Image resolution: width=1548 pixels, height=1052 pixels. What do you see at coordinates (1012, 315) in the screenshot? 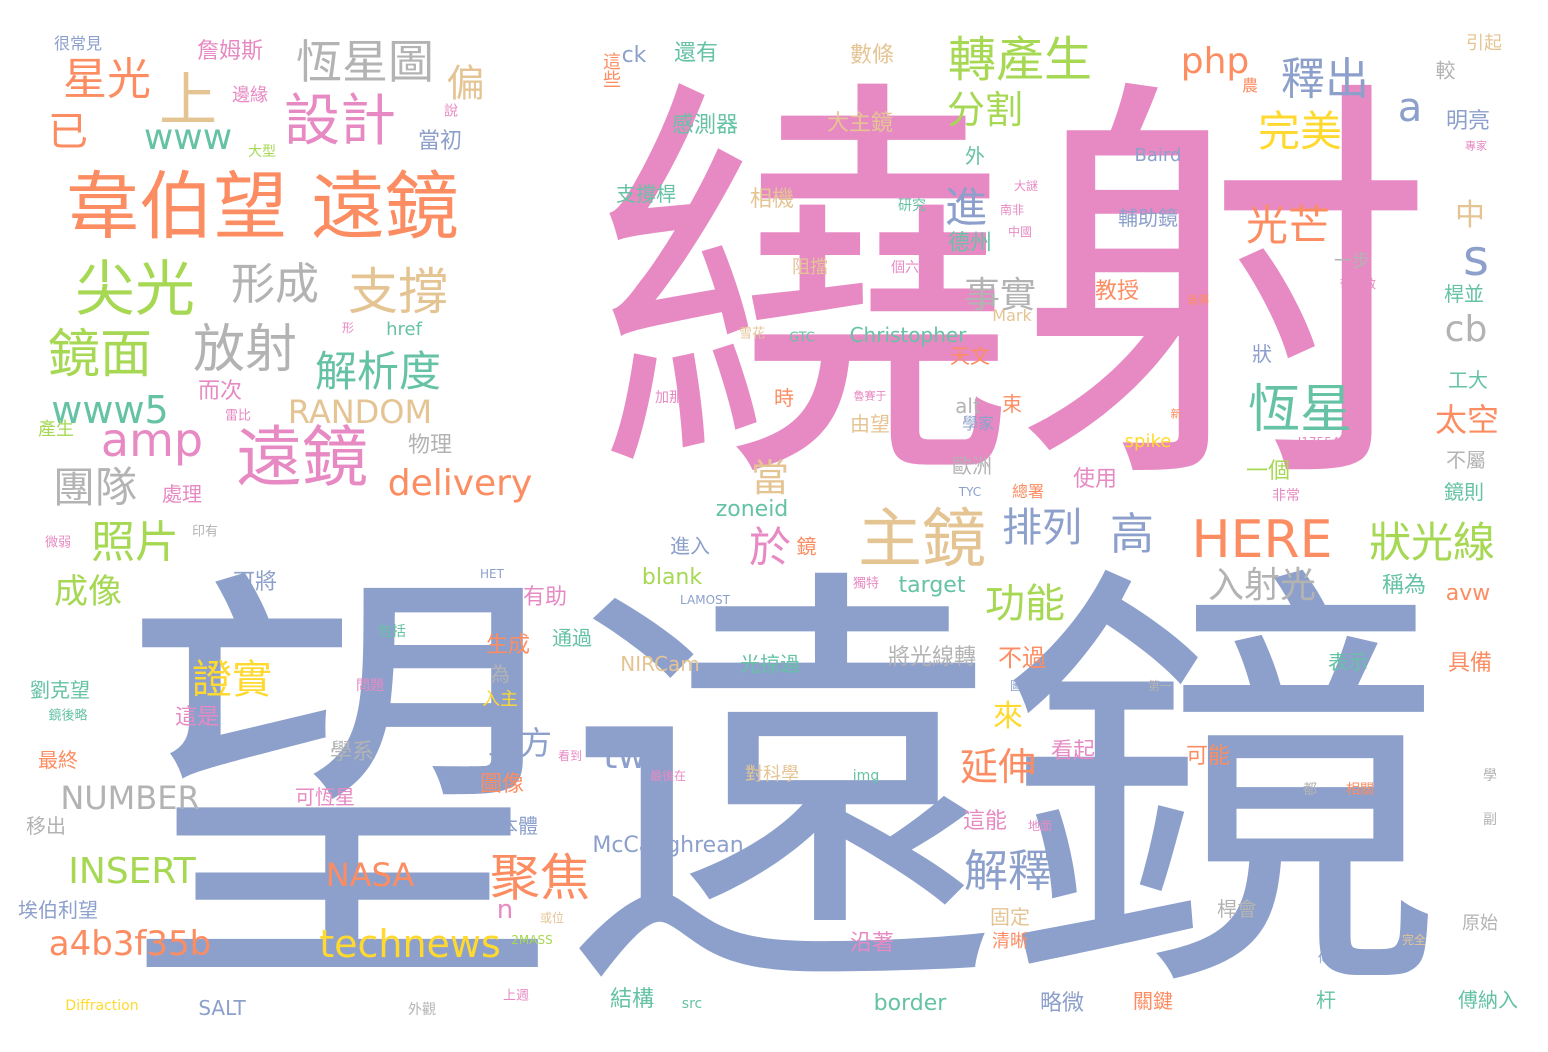
I see `word-Mark: Mark` at bounding box center [1012, 315].